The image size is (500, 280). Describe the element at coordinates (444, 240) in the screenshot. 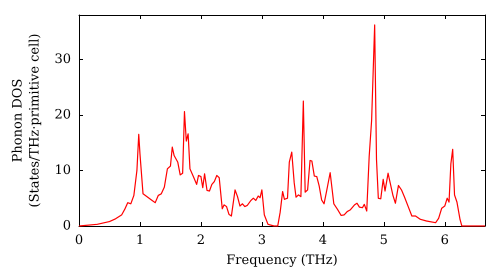

I see `x-tick-label: 6` at that location.